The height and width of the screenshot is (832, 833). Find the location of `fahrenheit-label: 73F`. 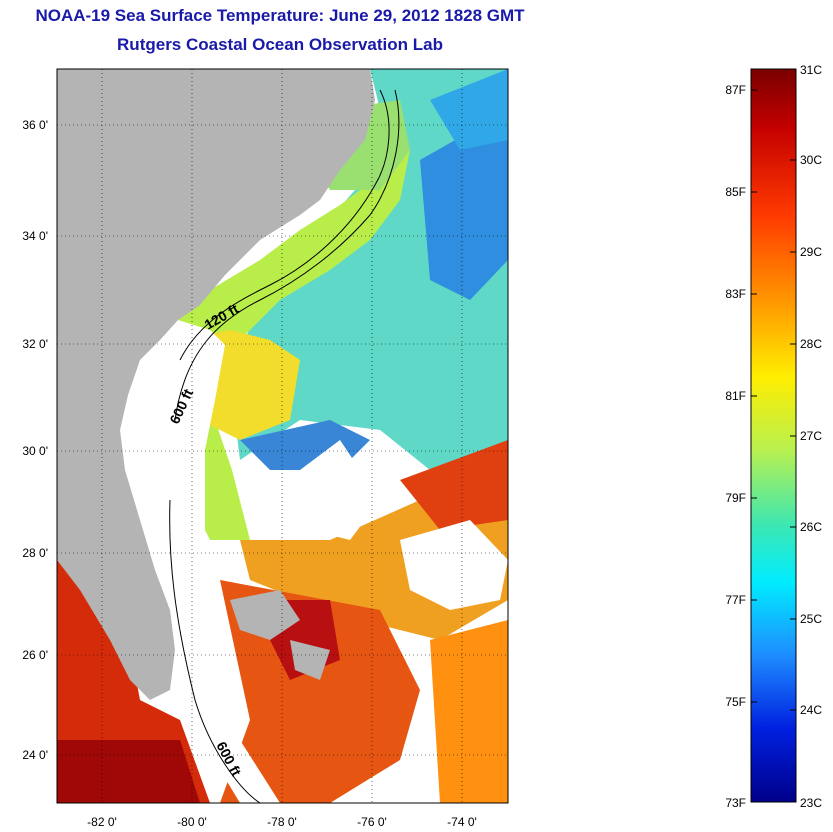

fahrenheit-label: 73F is located at coordinates (735, 803).